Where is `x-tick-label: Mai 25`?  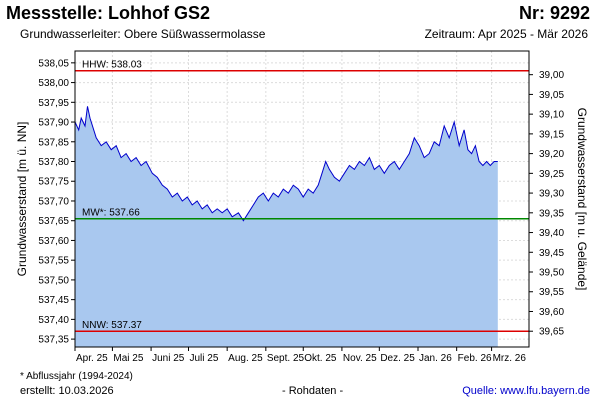
x-tick-label: Mai 25 is located at coordinates (128, 358).